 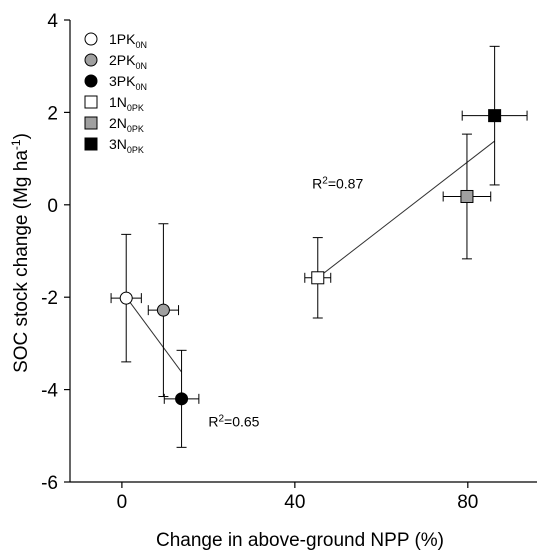 I want to click on y-tick-label: -6, so click(x=49, y=483).